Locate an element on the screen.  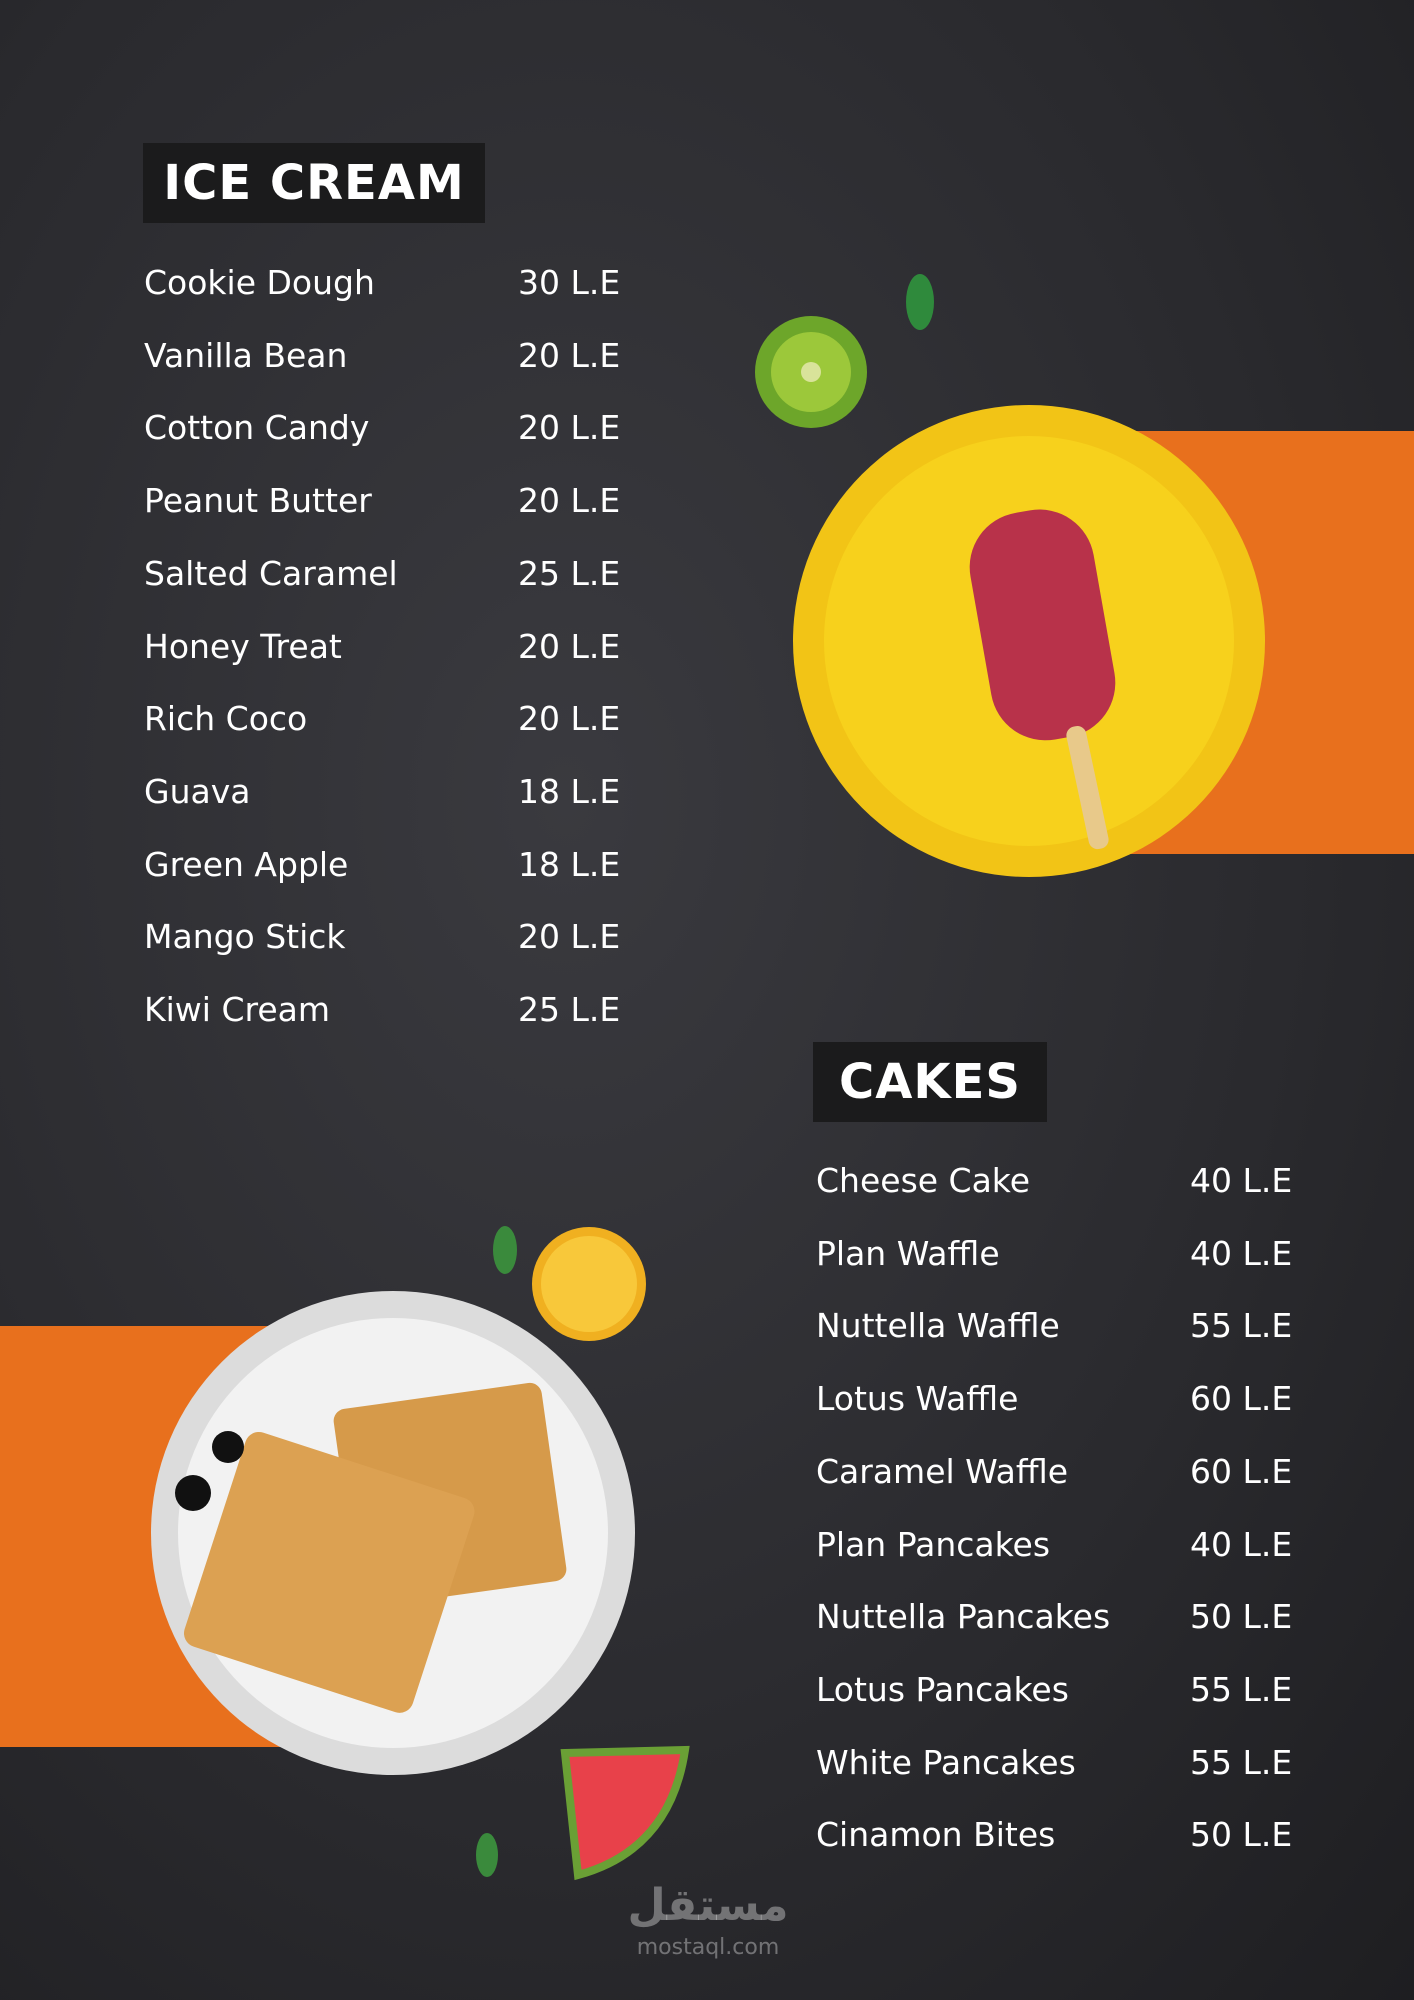
item-name: Lotus Pancakes is located at coordinates (942, 1689).